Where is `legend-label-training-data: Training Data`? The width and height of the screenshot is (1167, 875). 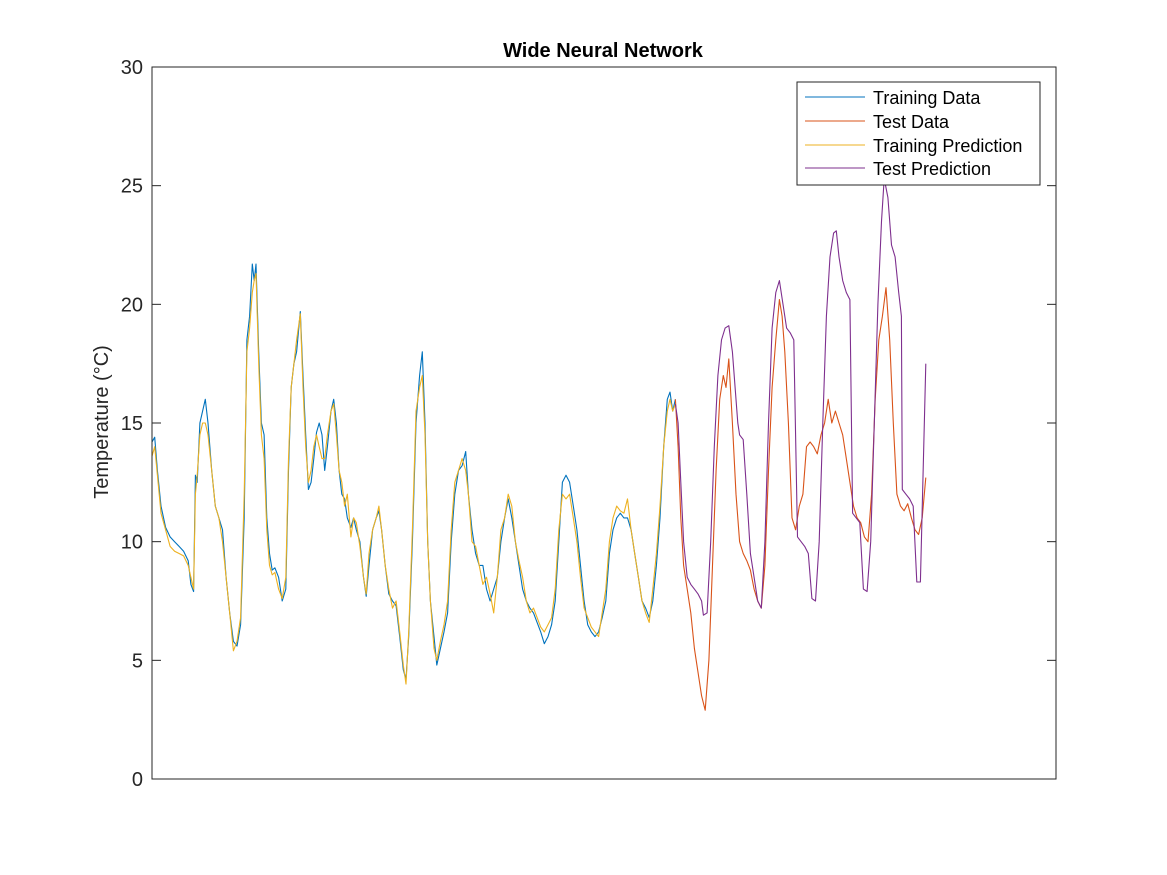 legend-label-training-data: Training Data is located at coordinates (927, 98).